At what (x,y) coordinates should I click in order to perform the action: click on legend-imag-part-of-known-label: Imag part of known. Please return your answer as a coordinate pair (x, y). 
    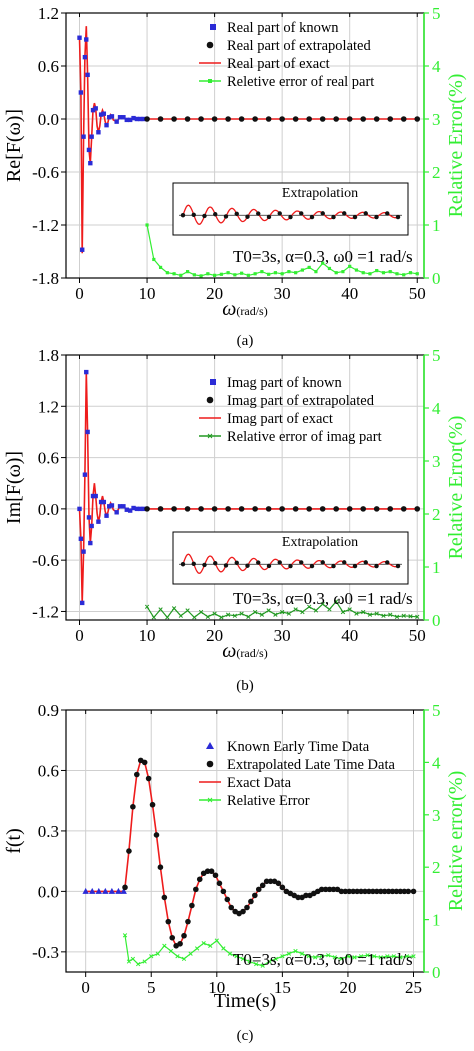
    Looking at the image, I should click on (285, 383).